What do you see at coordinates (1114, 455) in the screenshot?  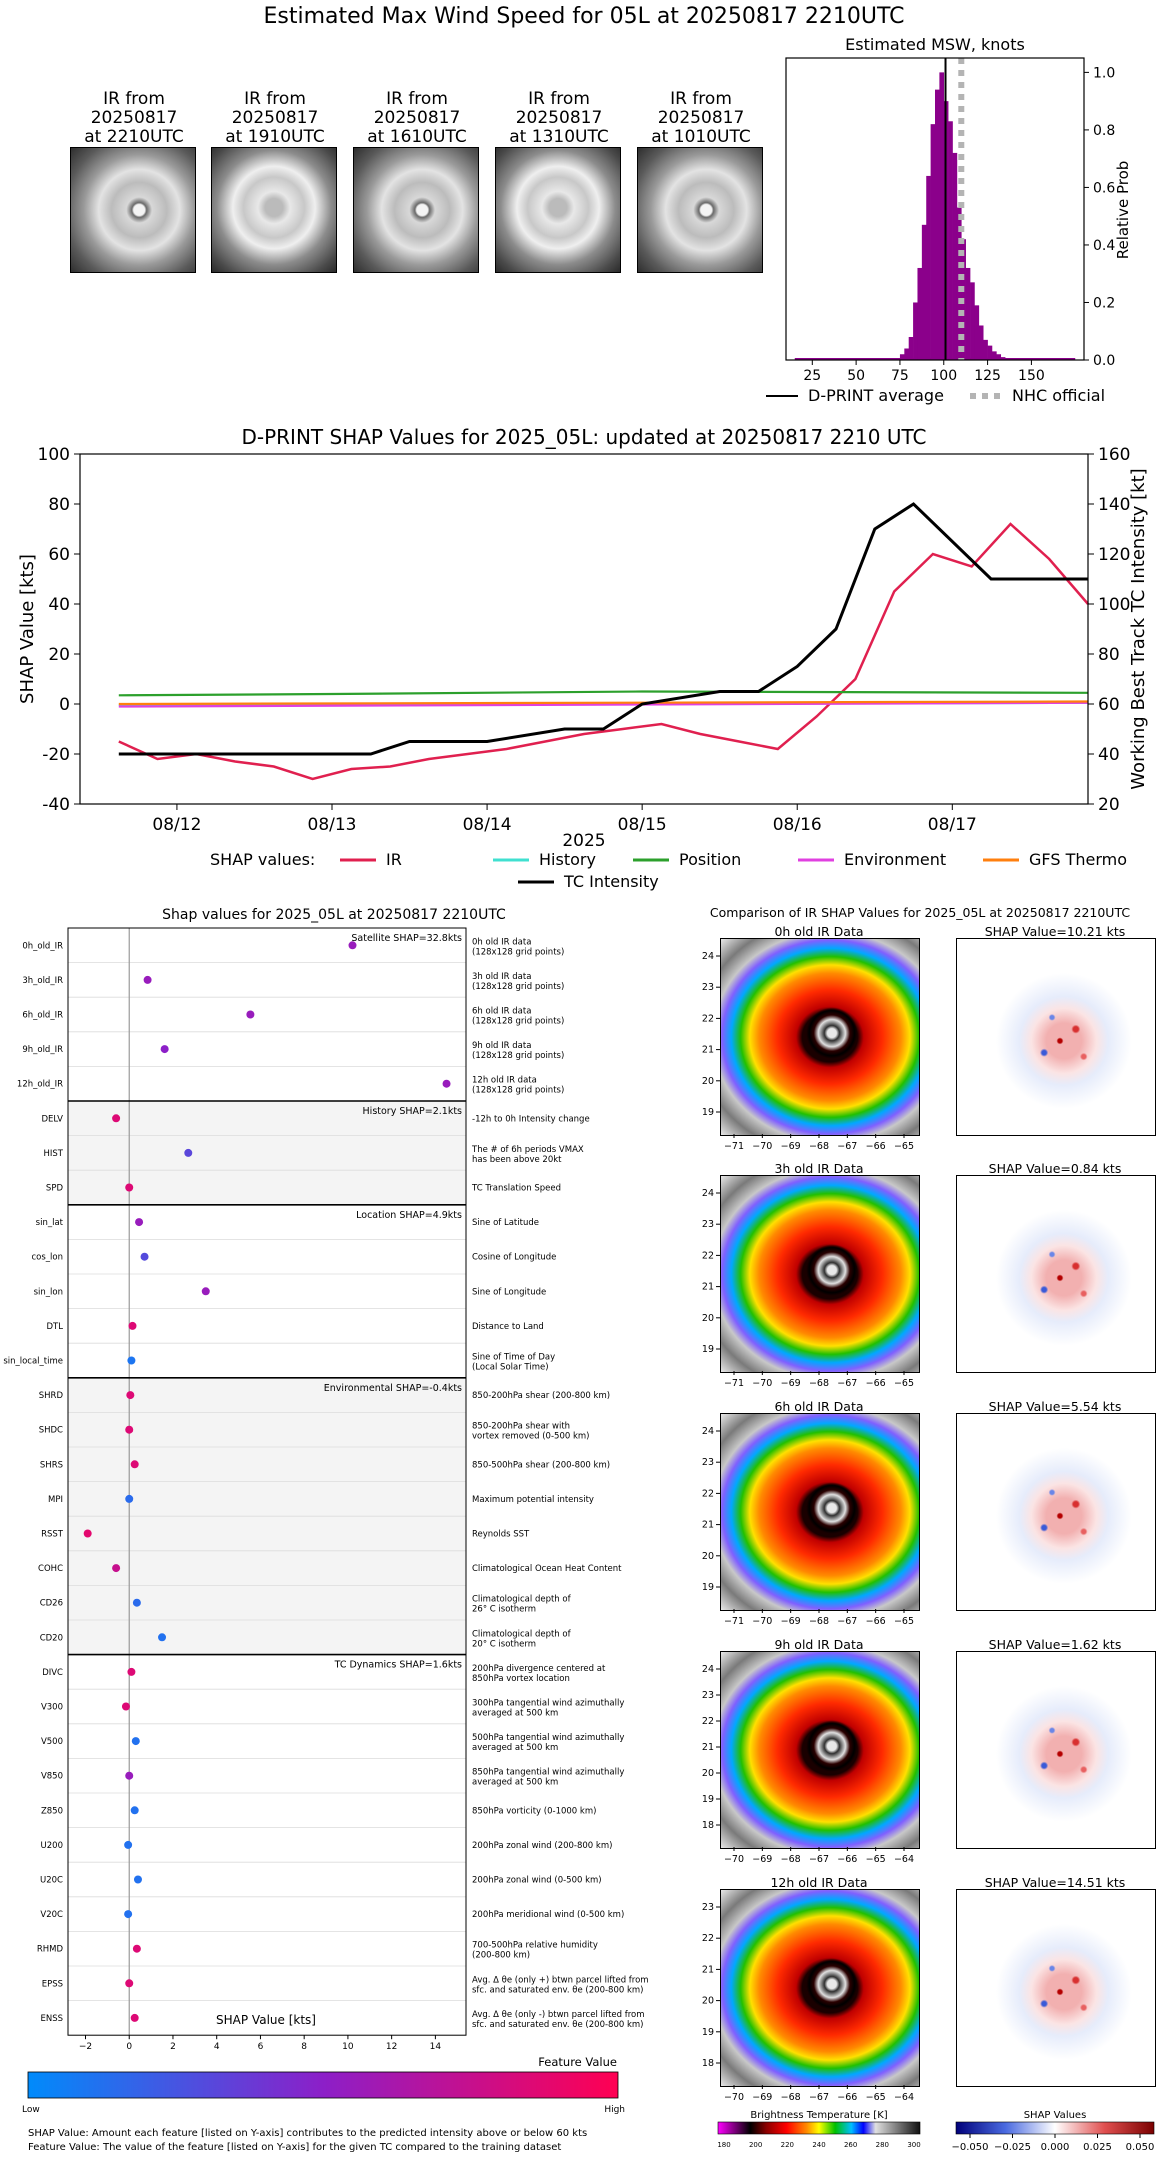 I see `timeseries-y2-tick-label: 160` at bounding box center [1114, 455].